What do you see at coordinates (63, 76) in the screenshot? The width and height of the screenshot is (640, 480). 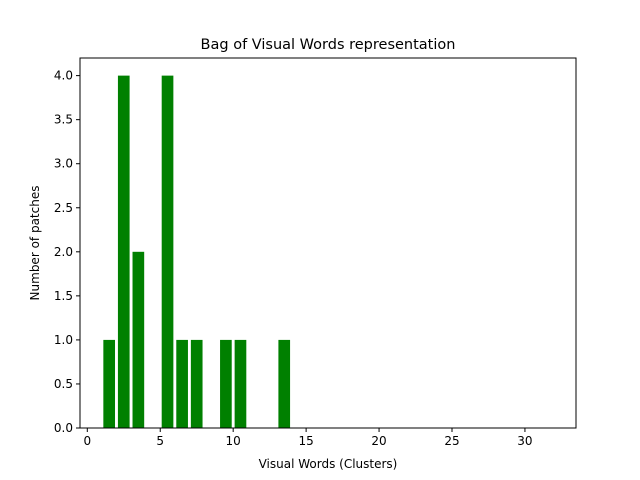 I see `y-tick-label: 4.0` at bounding box center [63, 76].